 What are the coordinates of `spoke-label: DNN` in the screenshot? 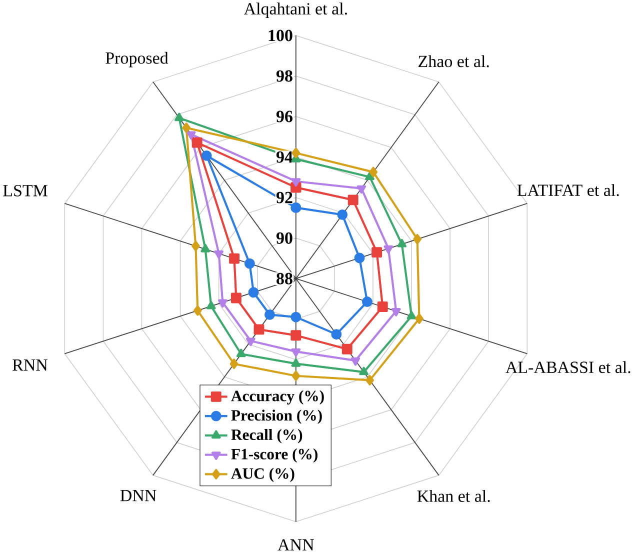 It's located at (138, 496).